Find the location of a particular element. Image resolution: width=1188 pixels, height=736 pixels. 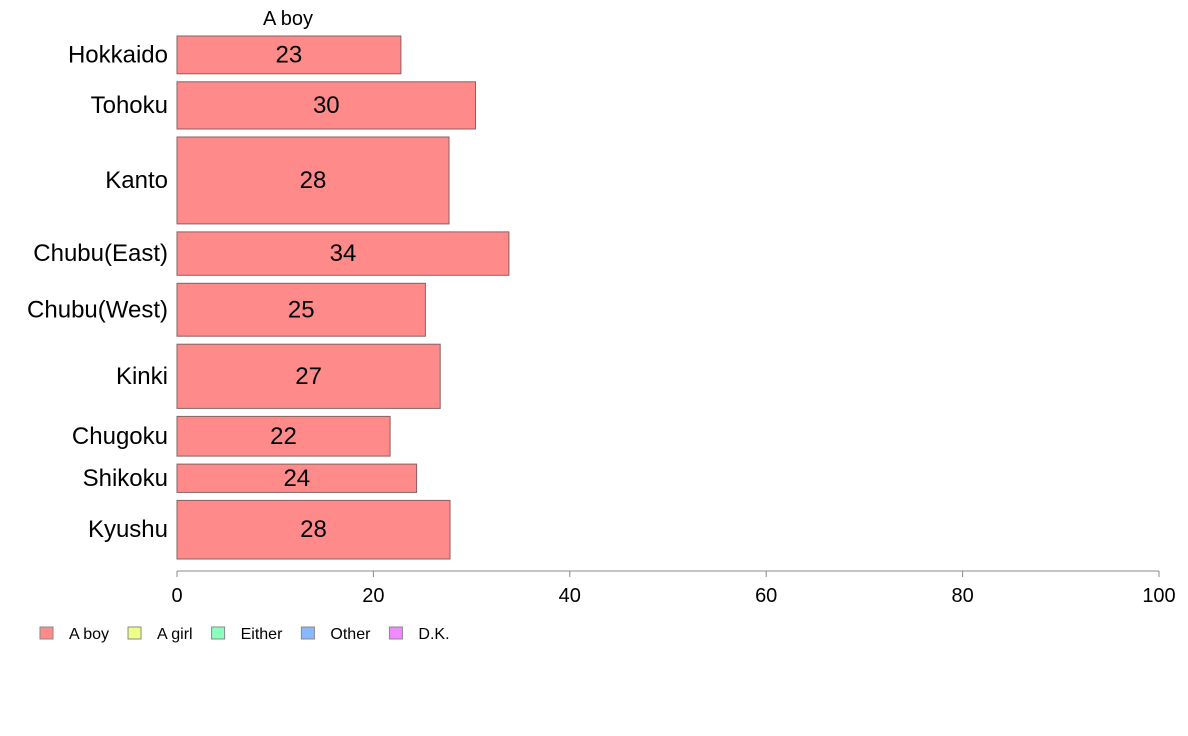

legend-label: A boy is located at coordinates (89, 634).